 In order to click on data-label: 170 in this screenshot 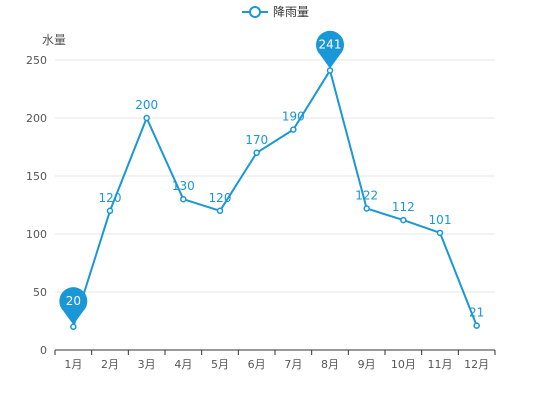, I will do `click(256, 140)`.